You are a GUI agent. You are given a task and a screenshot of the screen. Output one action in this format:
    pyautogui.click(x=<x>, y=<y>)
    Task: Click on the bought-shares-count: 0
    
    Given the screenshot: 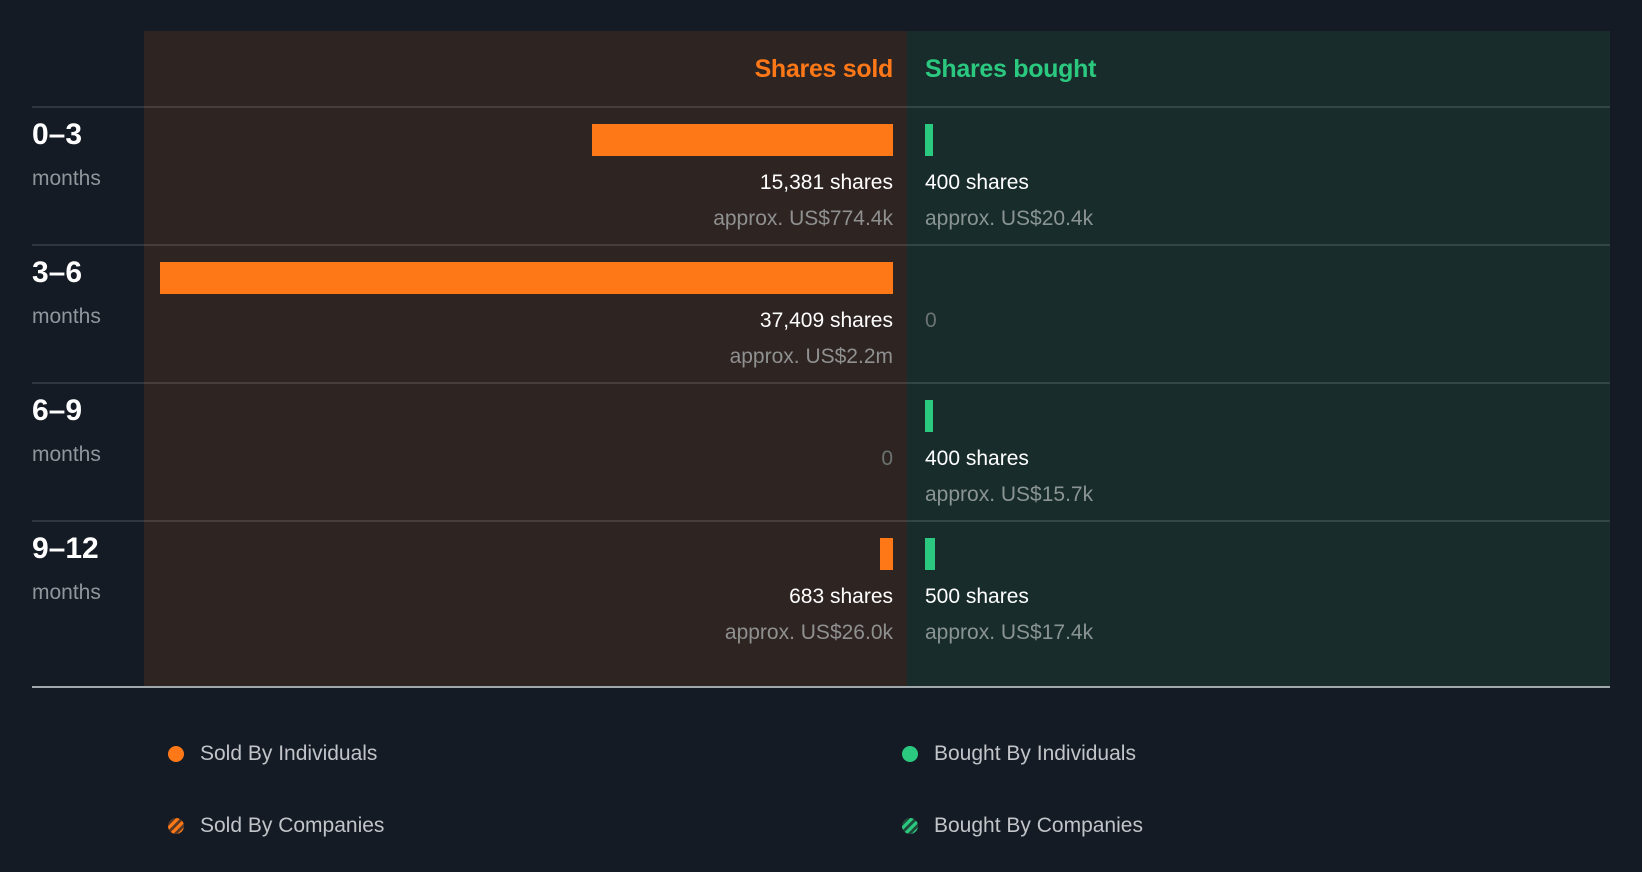 What is the action you would take?
    pyautogui.click(x=931, y=320)
    